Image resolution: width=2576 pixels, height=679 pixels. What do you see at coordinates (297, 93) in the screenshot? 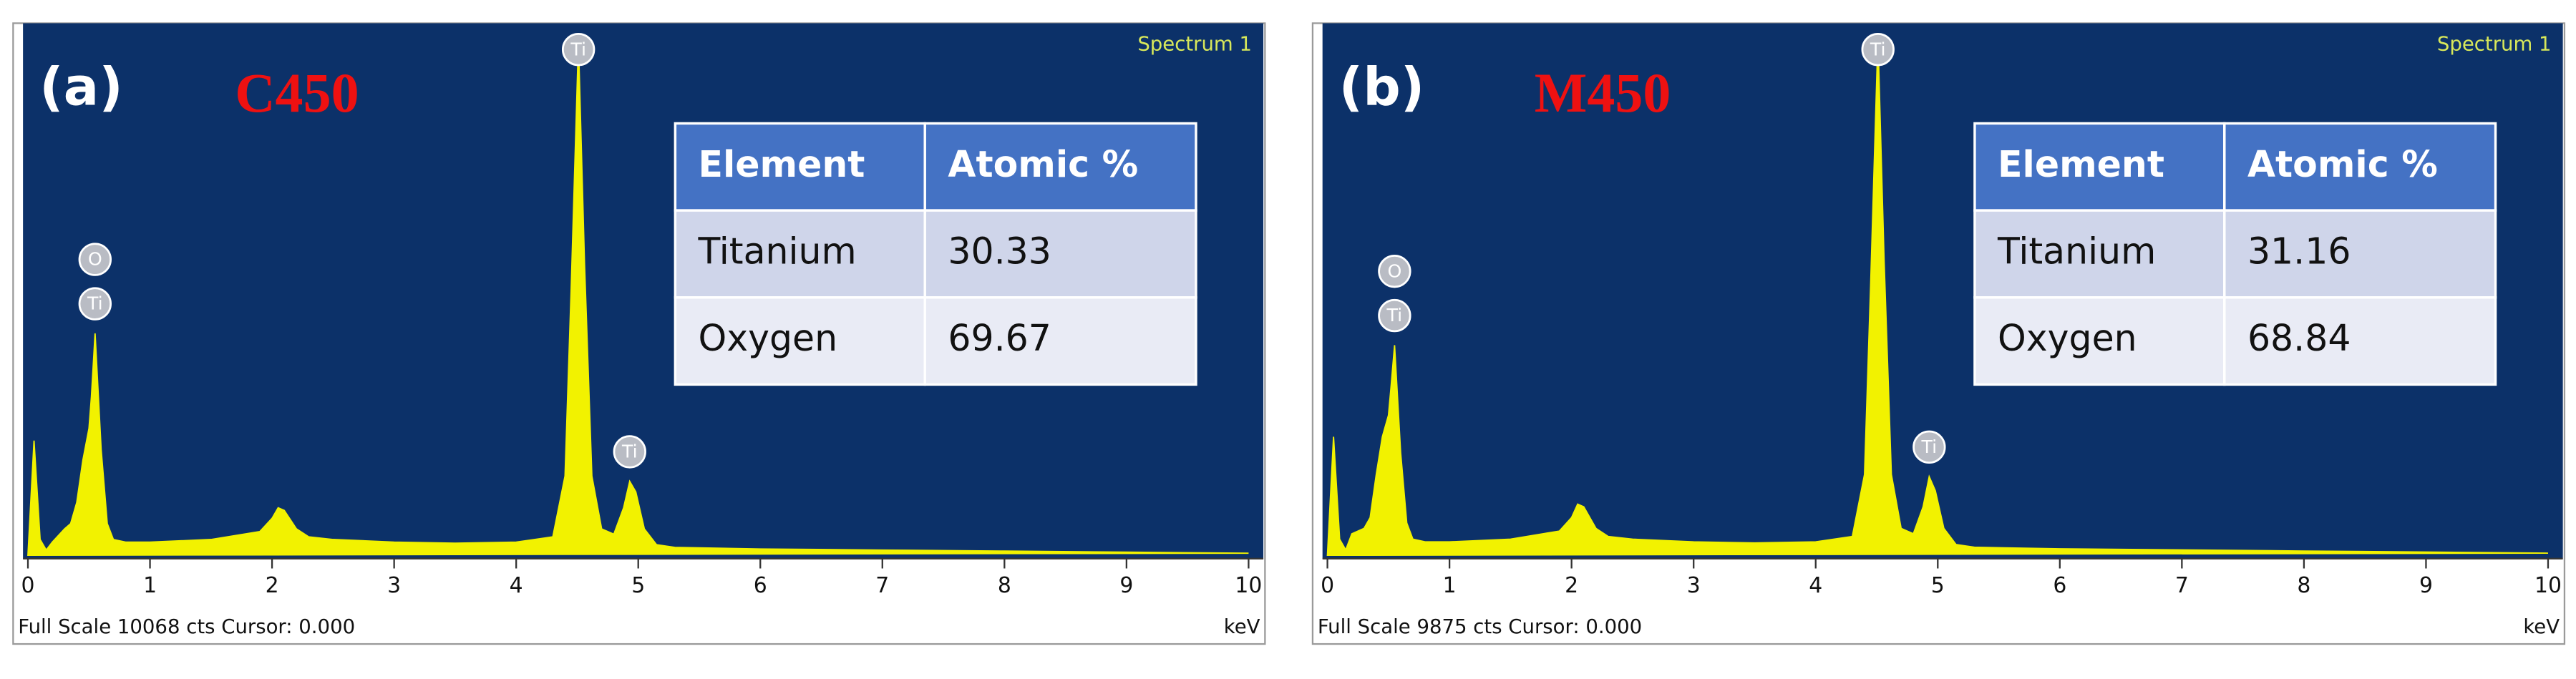
I see `chart-title: C450` at bounding box center [297, 93].